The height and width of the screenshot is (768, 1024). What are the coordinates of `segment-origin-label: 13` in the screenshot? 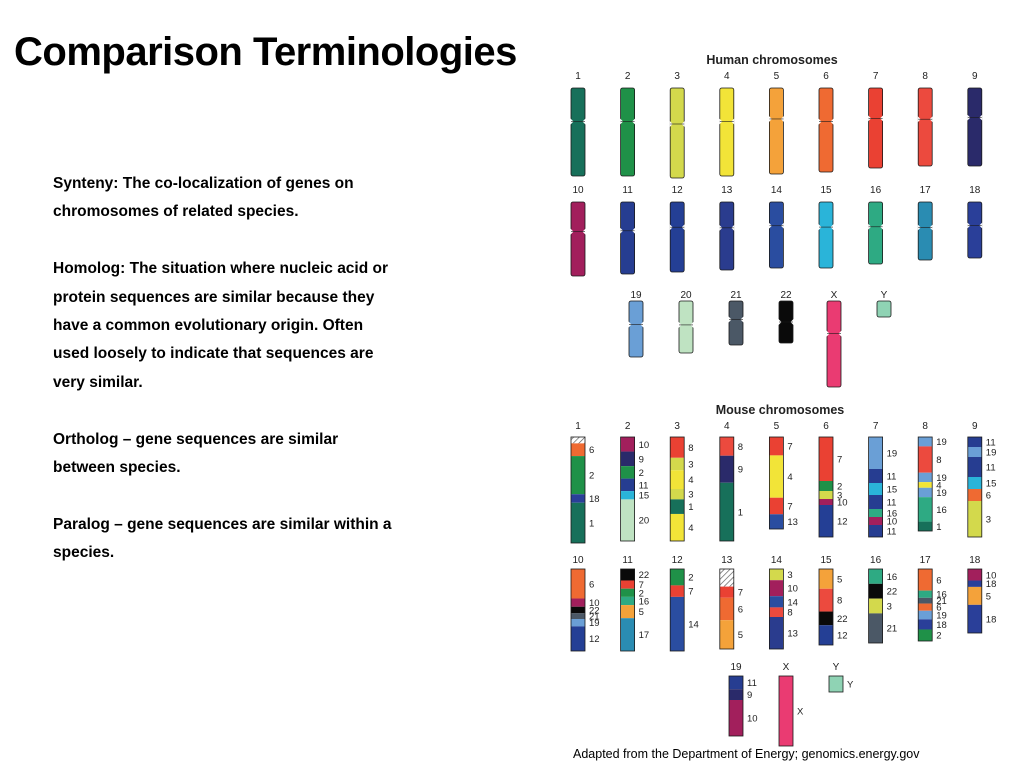 It's located at (792, 522).